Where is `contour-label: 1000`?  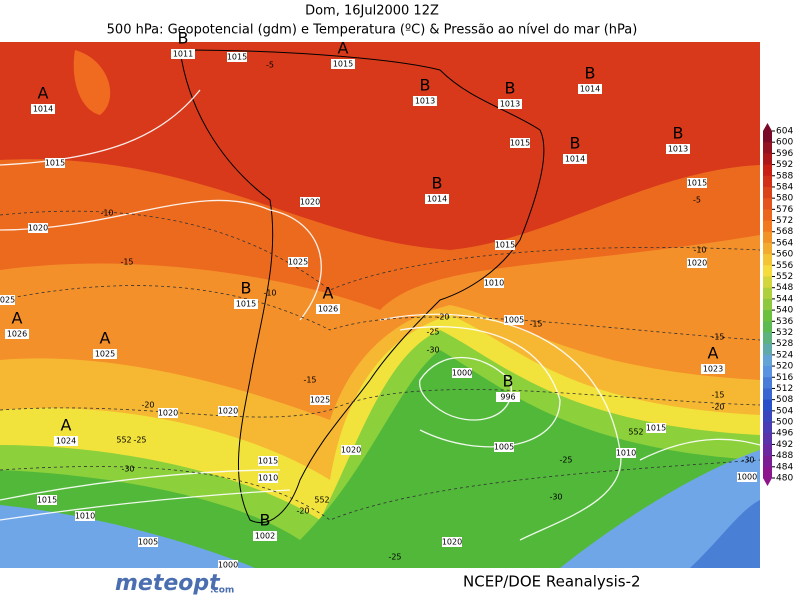
contour-label: 1000 is located at coordinates (462, 373).